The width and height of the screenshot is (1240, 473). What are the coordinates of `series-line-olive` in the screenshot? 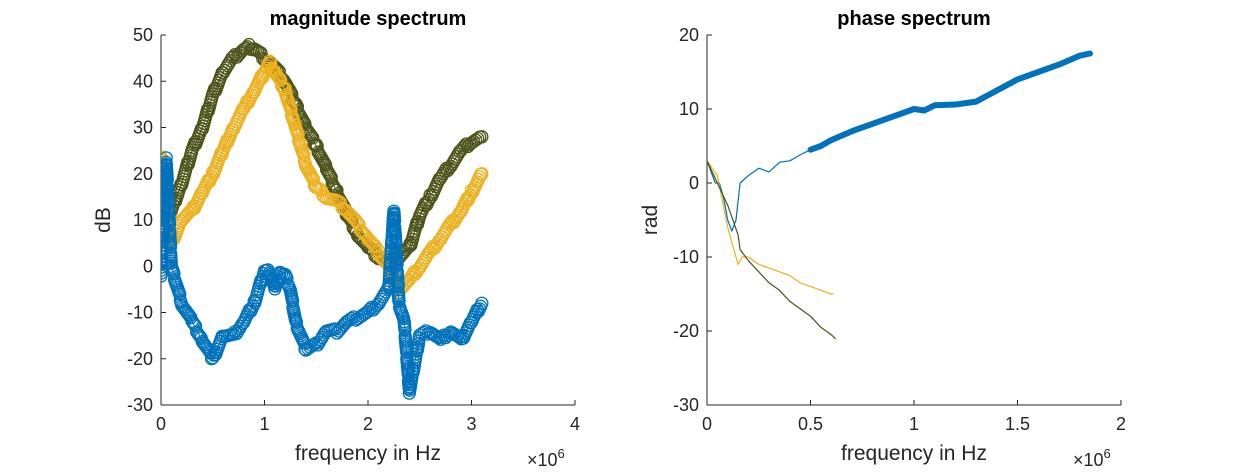 It's located at (771, 249).